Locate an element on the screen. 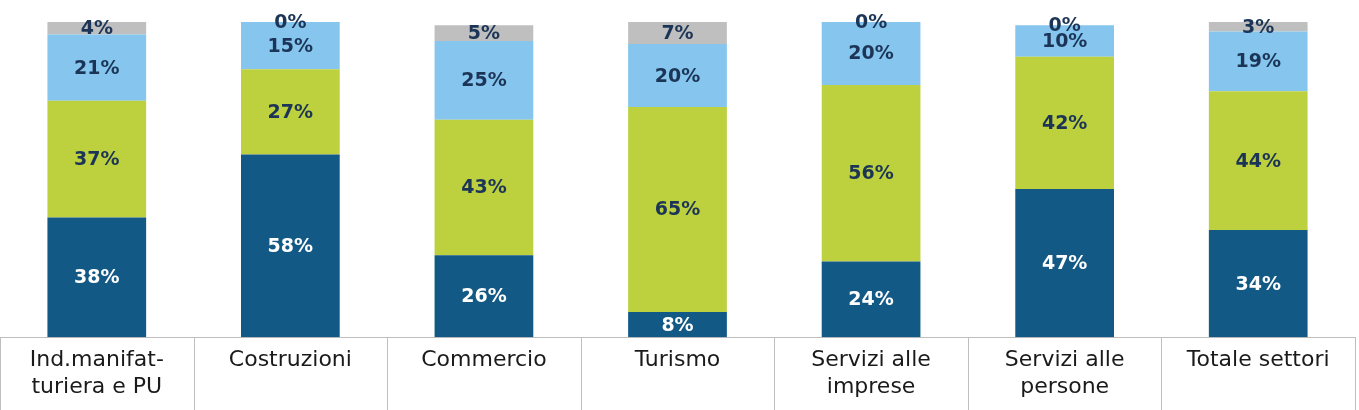 Image resolution: width=1359 pixels, height=410 pixels. data-label: 26% is located at coordinates (484, 295).